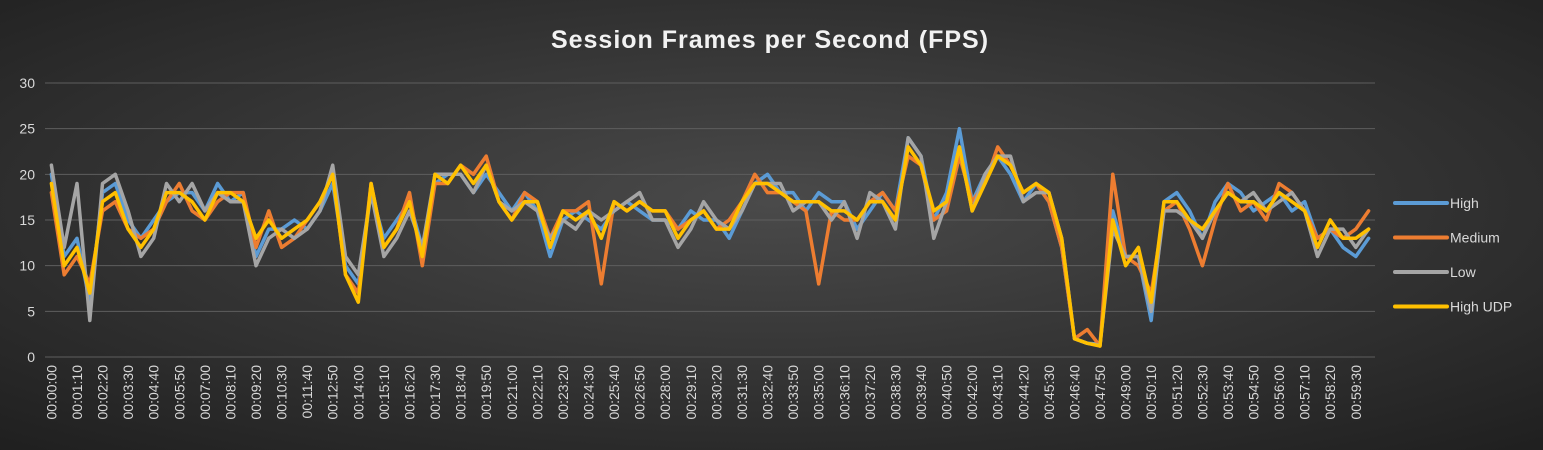 The height and width of the screenshot is (450, 1543). I want to click on x-tick-label: 00:09:20, so click(256, 392).